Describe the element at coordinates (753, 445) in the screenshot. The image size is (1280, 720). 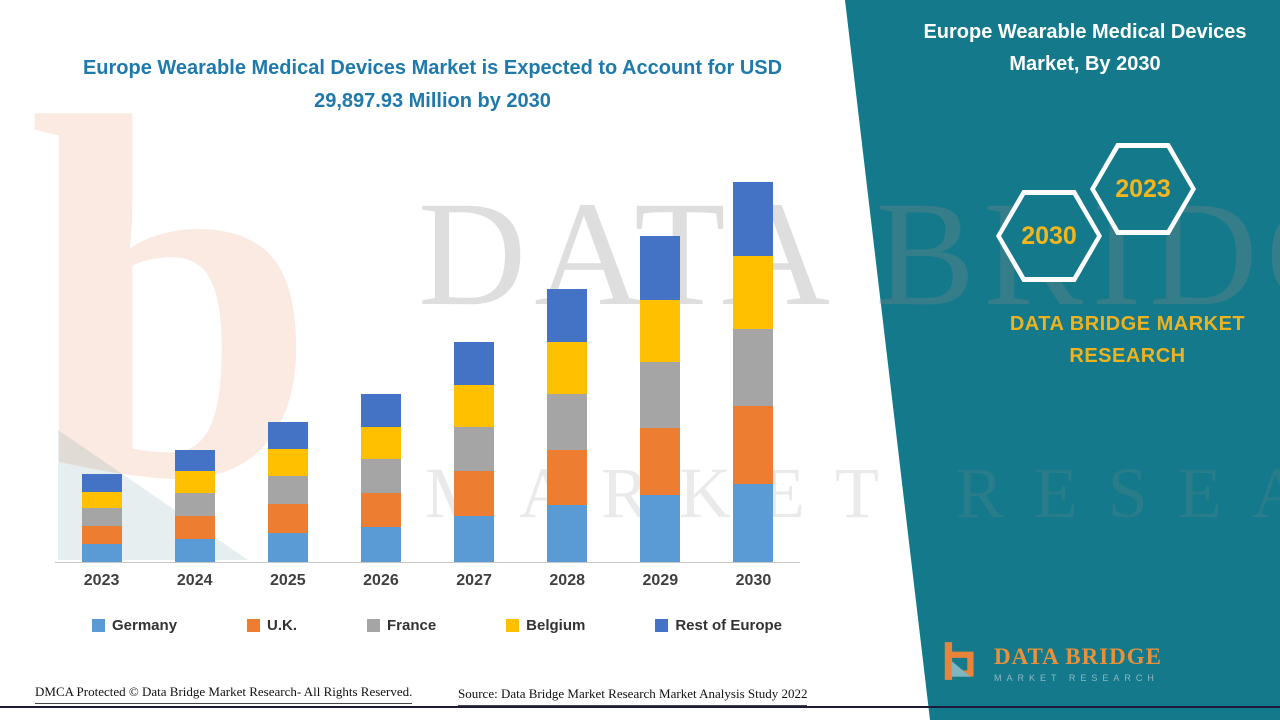
I see `bar-segment-u-k--2030` at that location.